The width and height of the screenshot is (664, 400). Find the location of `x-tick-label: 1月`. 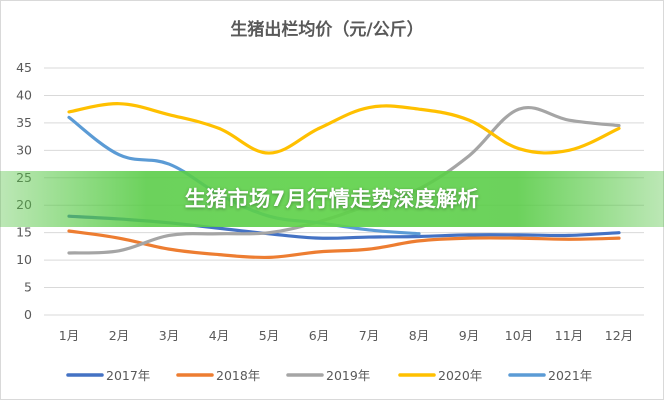

x-tick-label: 1月 is located at coordinates (69, 335).